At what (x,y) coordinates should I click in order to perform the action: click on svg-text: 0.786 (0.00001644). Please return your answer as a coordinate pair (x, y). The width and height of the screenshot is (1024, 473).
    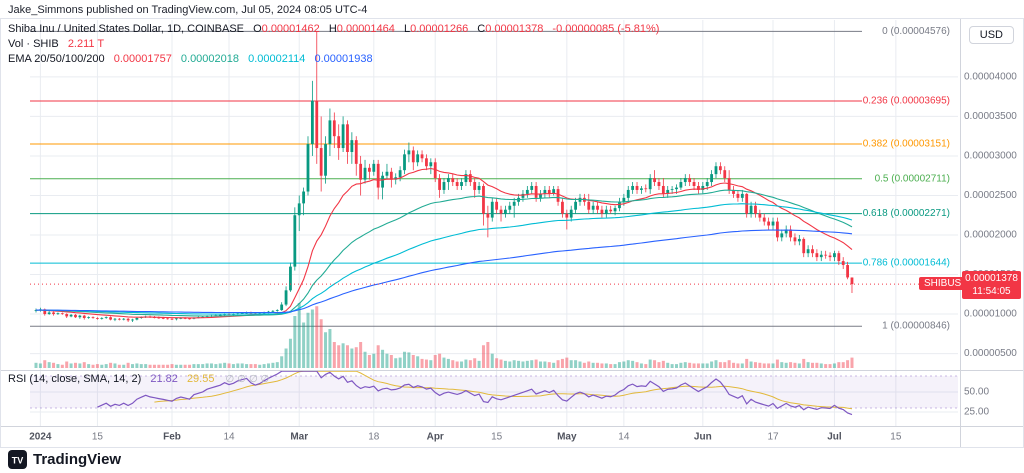
    Looking at the image, I should click on (906, 263).